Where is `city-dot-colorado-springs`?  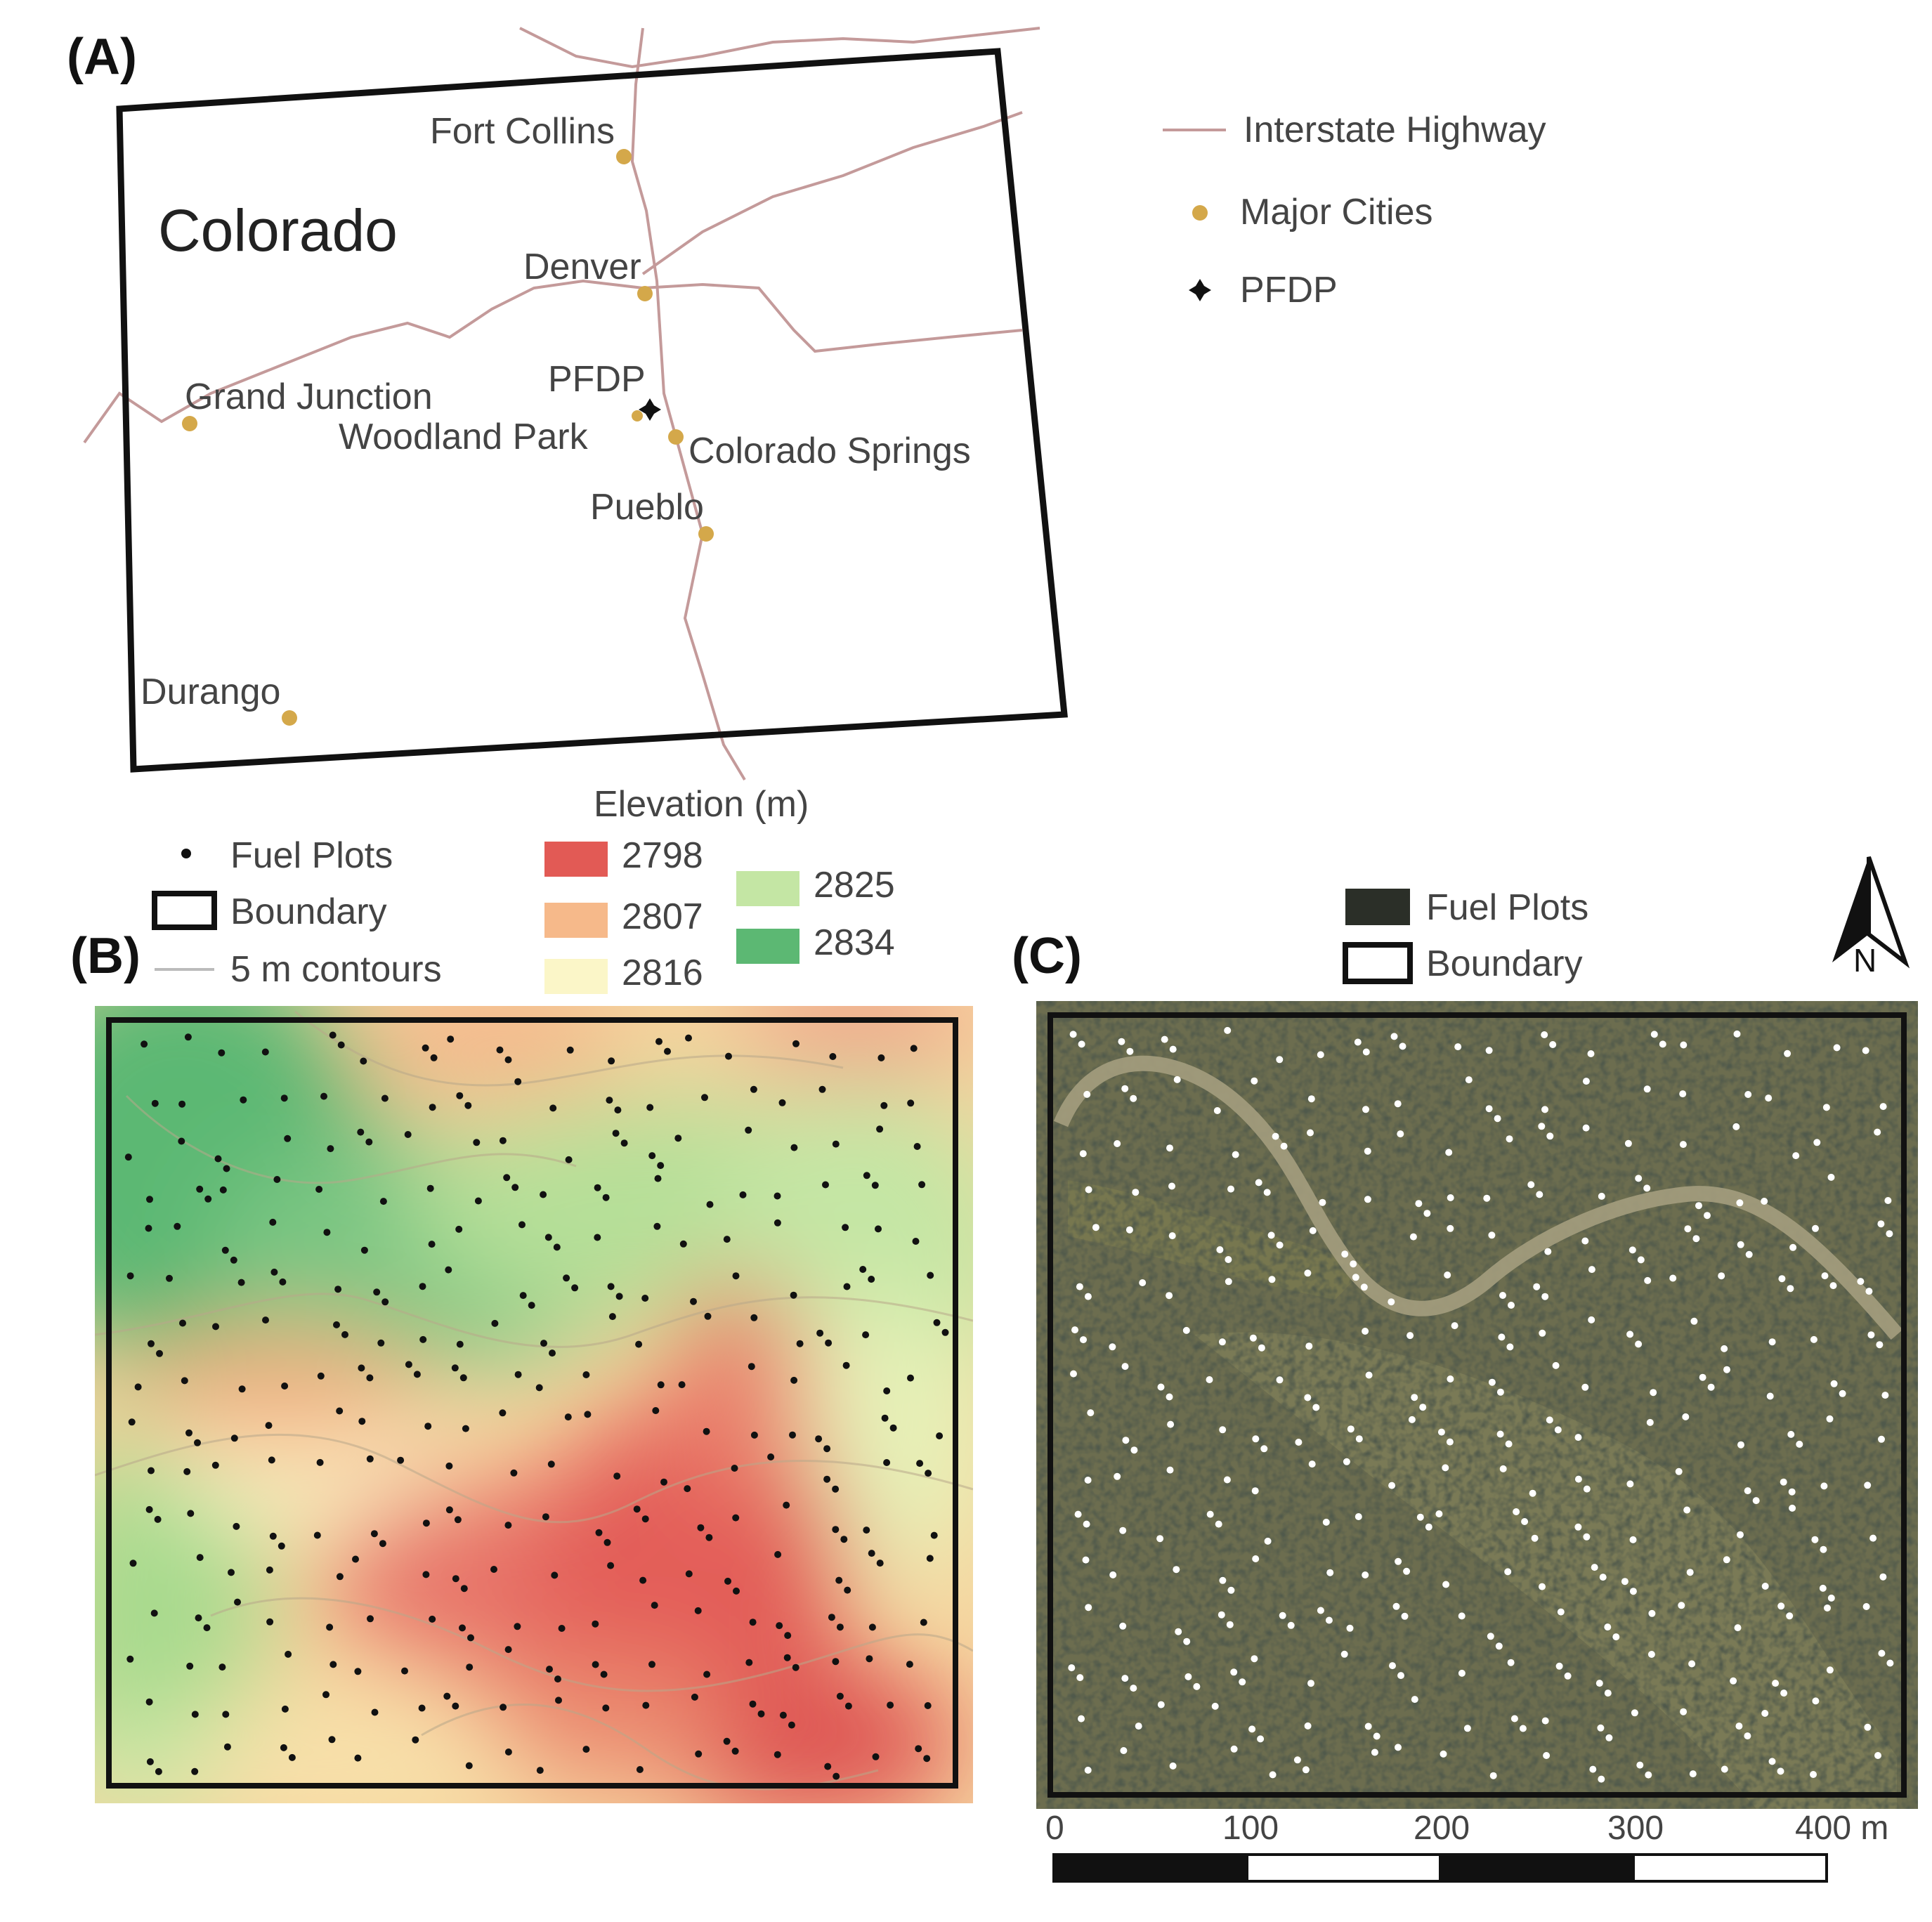
city-dot-colorado-springs is located at coordinates (676, 437).